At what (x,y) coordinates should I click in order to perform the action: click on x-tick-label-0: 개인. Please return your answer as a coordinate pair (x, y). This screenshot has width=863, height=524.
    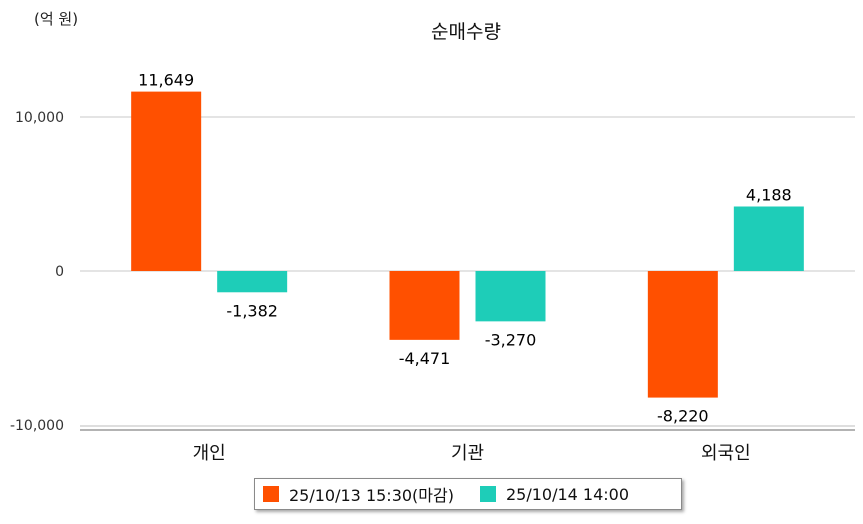
    Looking at the image, I should click on (209, 453).